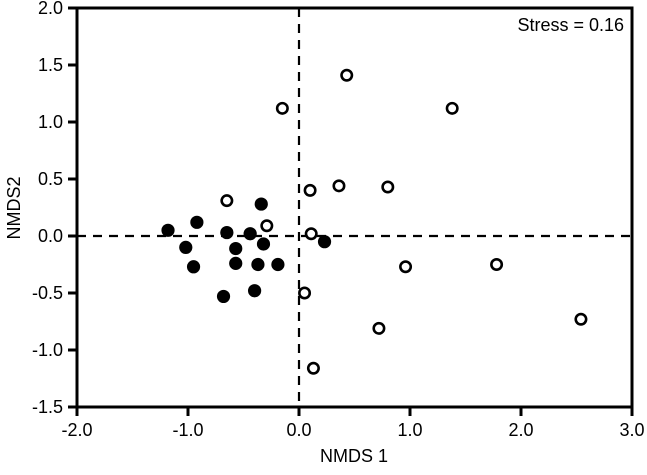 Image resolution: width=647 pixels, height=475 pixels. Describe the element at coordinates (187, 430) in the screenshot. I see `x-tick-label: -1.0` at that location.